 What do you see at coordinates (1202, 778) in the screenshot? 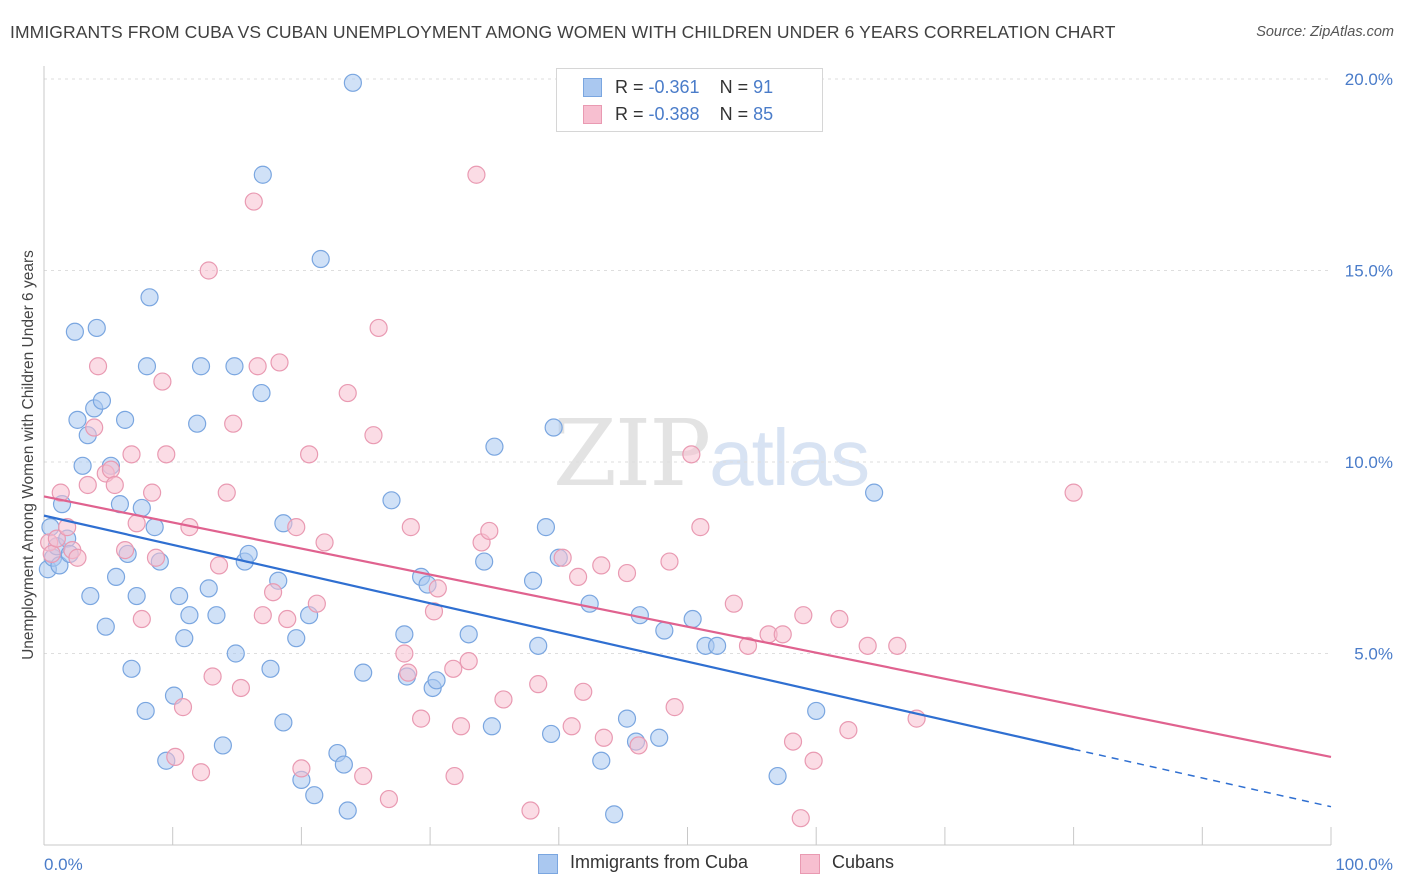
I see `trendline-cuba-extension` at bounding box center [1202, 778].